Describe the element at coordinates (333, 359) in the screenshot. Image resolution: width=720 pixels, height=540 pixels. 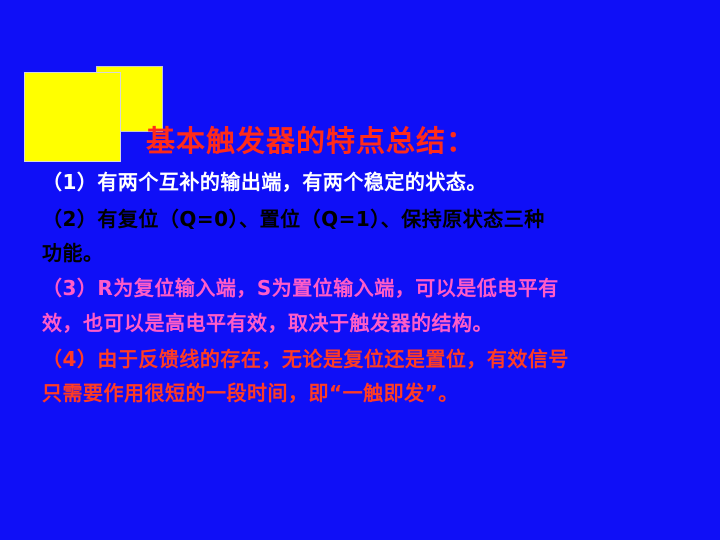
I see `point-4-text-1: 由于反馈线的存在，无论是复位还是置位，有效信号` at that location.